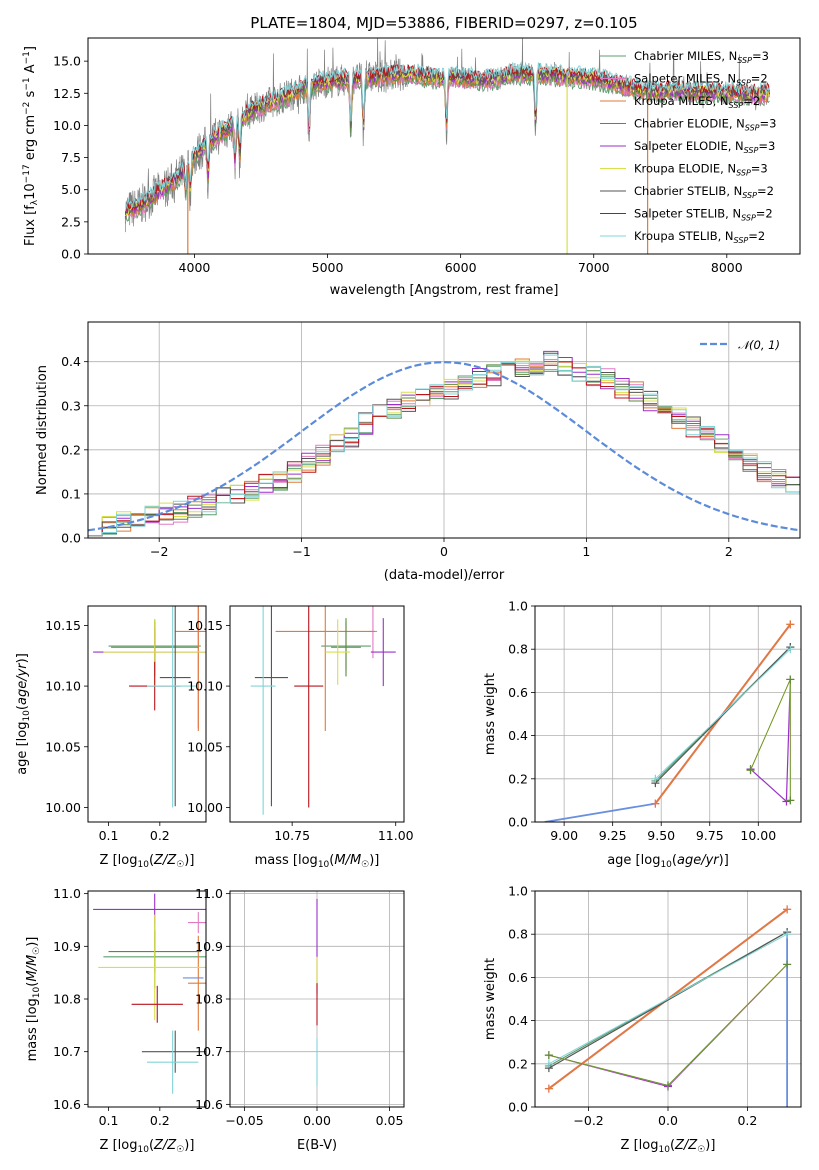 Image resolution: width=819 pixels, height=1170 pixels. I want to click on massweight-vs-age-xlabel-part: )], so click(724, 860).